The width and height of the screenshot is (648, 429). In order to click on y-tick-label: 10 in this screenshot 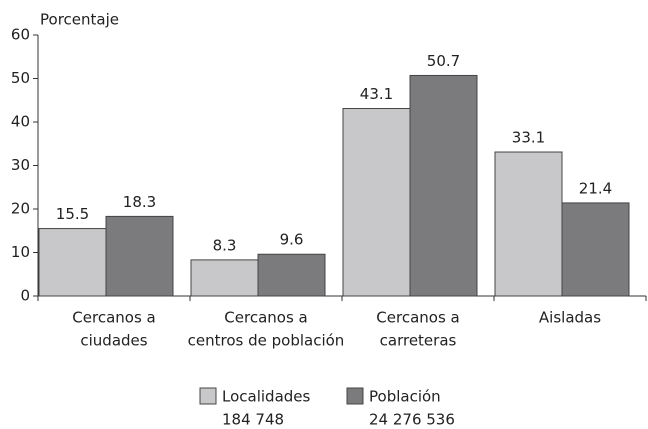, I will do `click(20, 252)`.